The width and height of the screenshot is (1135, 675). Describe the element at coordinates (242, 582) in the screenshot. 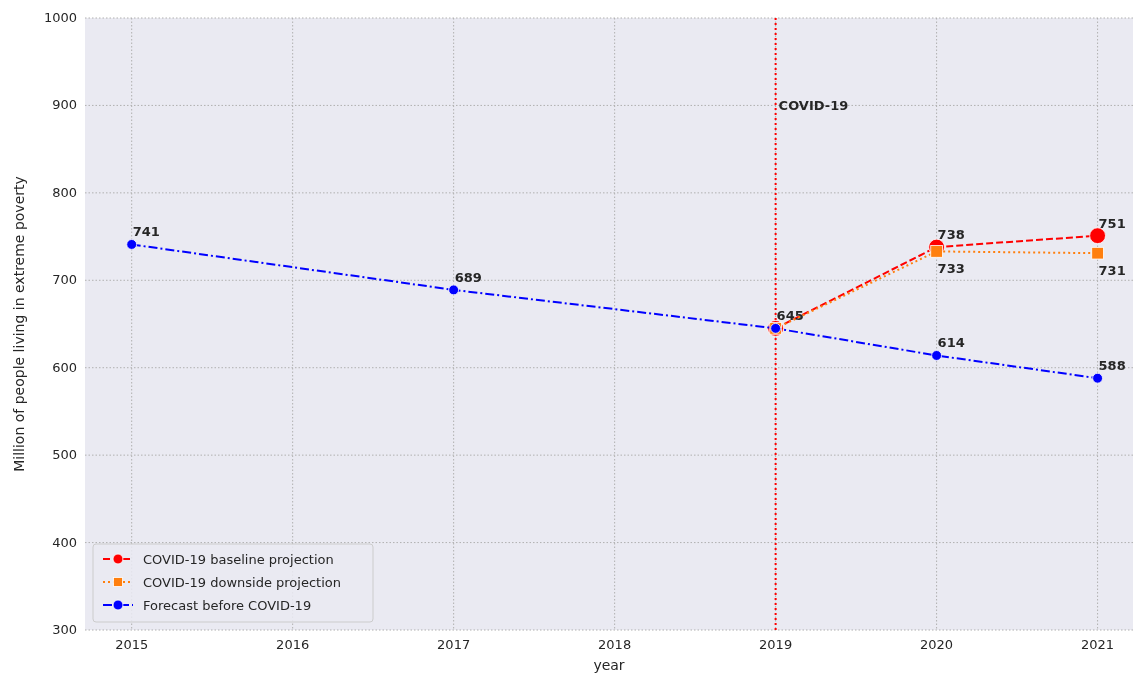

I see `legend-label: COVID-19 downside projection` at that location.